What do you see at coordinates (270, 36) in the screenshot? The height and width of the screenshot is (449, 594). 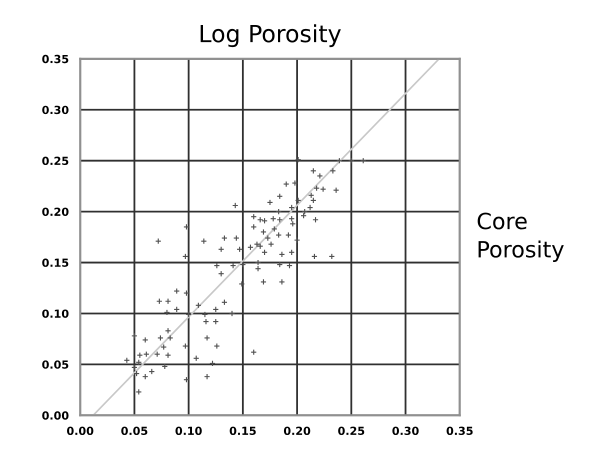 I see `chart-title: Log Porosity` at bounding box center [270, 36].